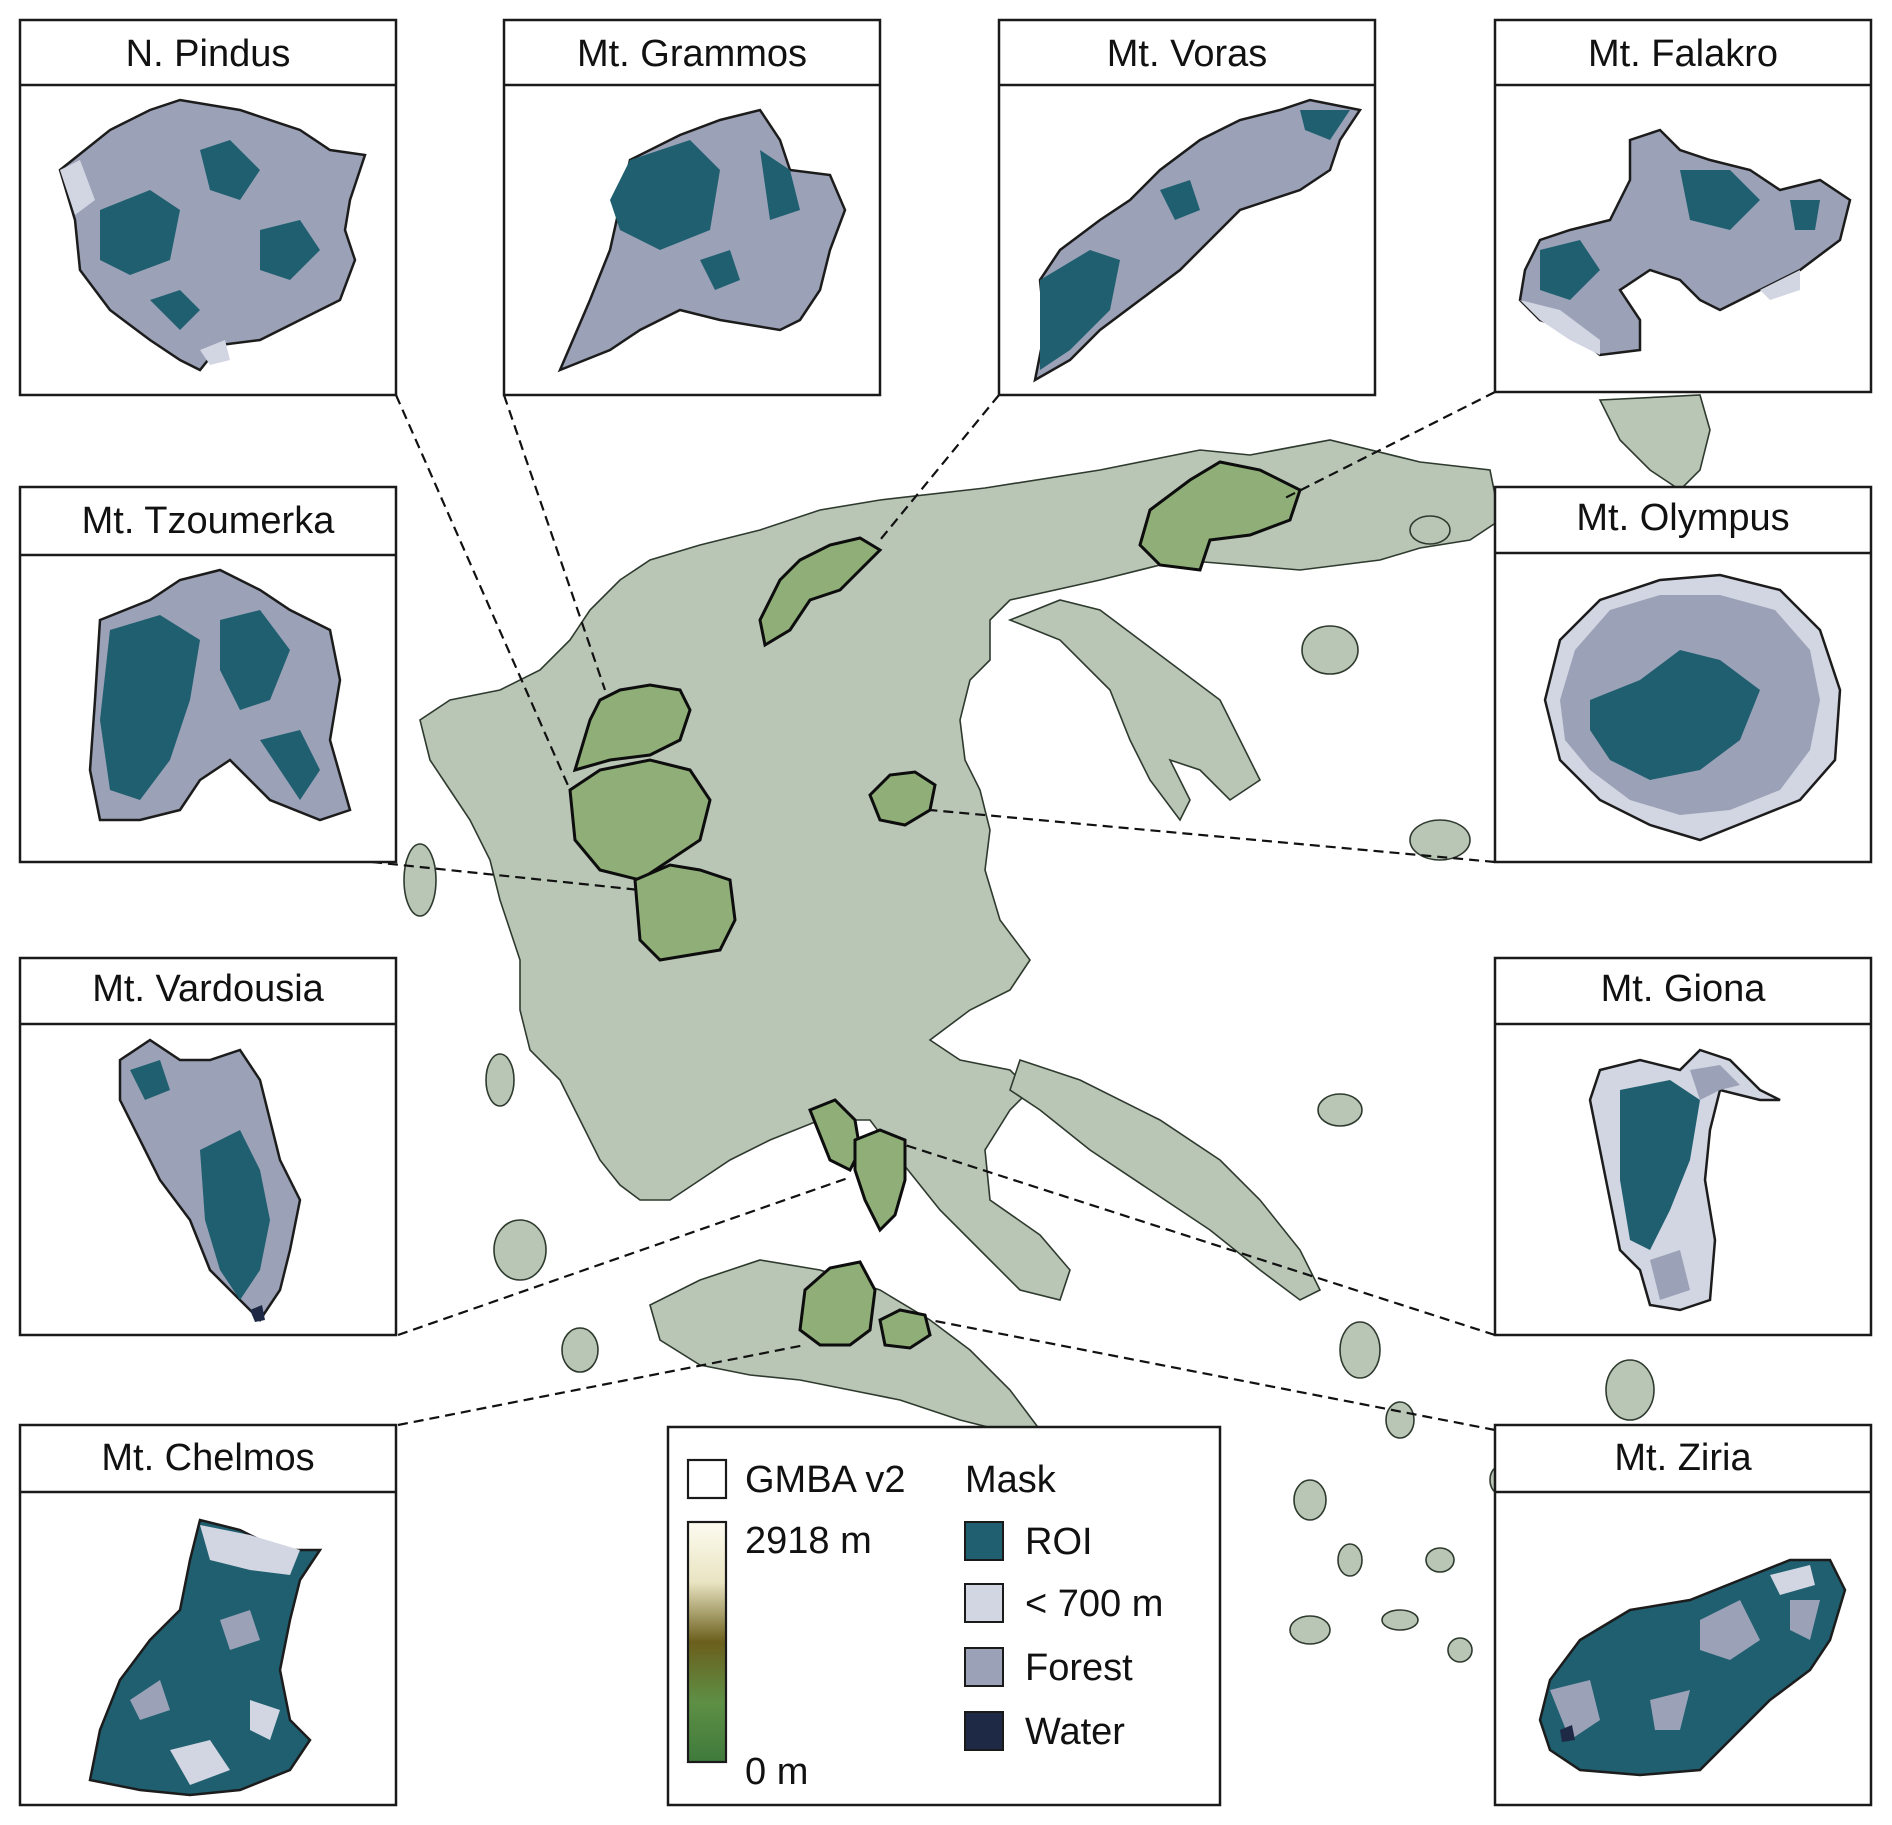 Image resolution: width=1892 pixels, height=1825 pixels. I want to click on region-chelmos, so click(837, 1303).